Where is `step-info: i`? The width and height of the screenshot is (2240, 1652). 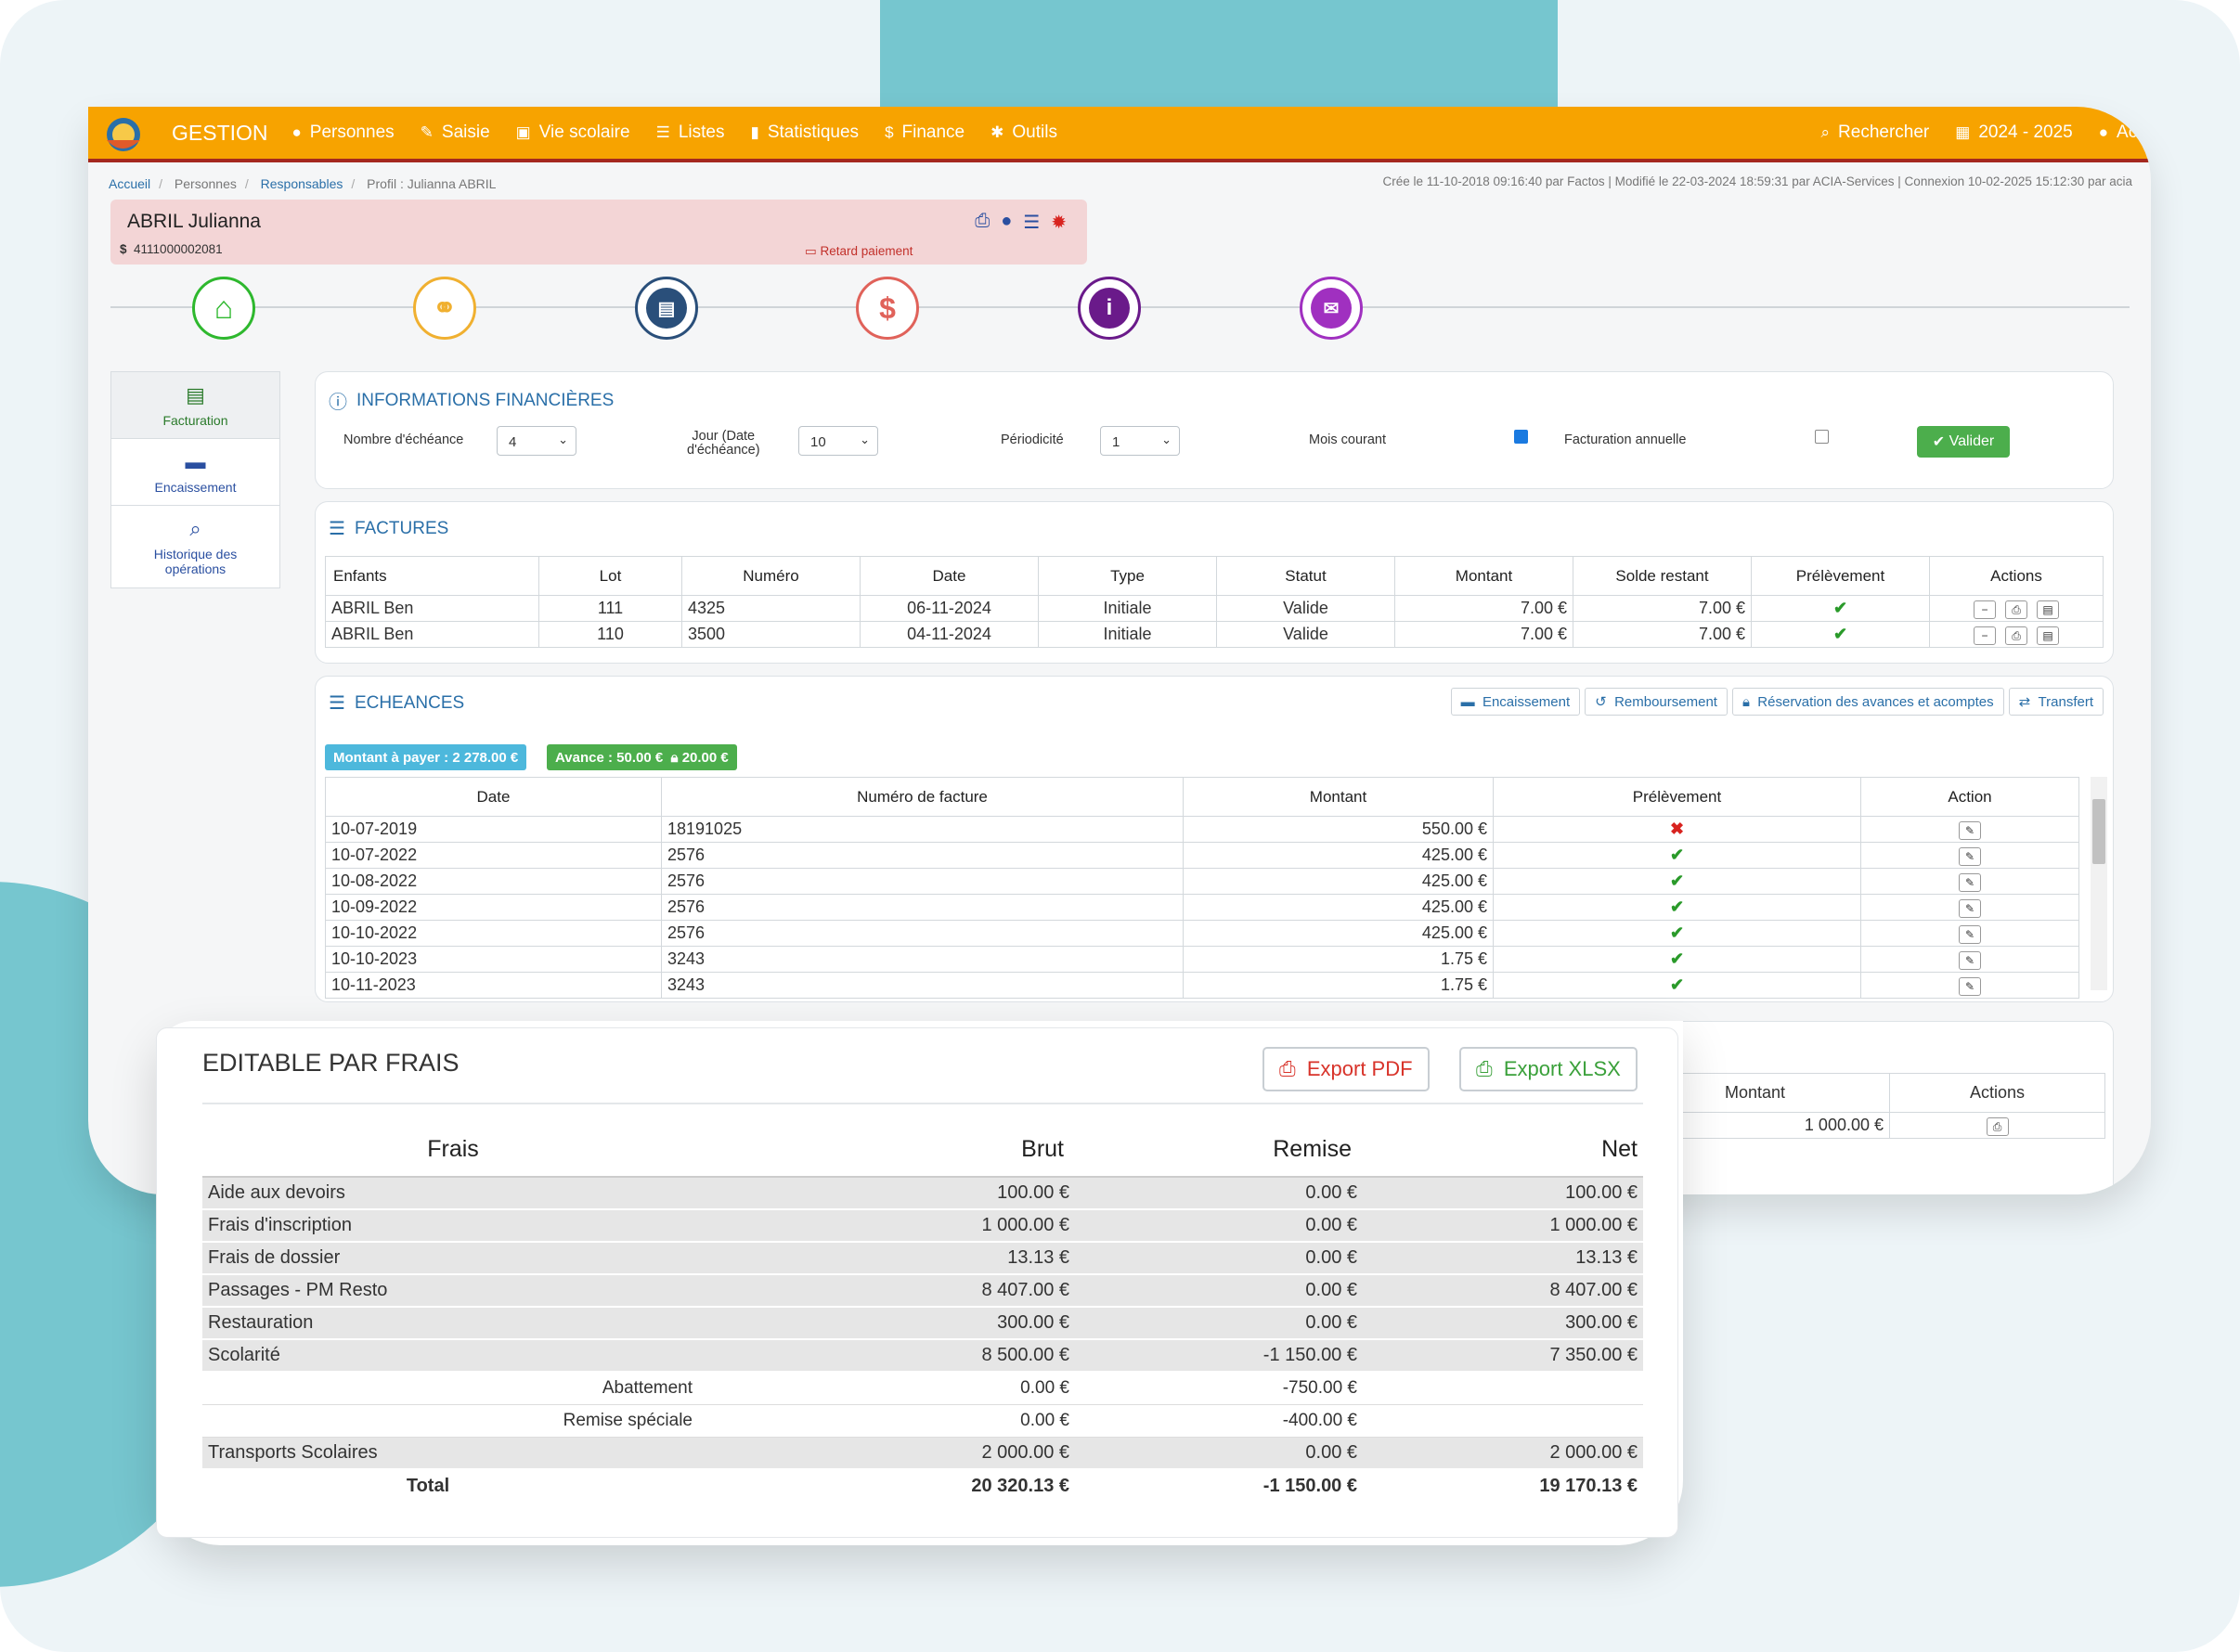 step-info: i is located at coordinates (1109, 308).